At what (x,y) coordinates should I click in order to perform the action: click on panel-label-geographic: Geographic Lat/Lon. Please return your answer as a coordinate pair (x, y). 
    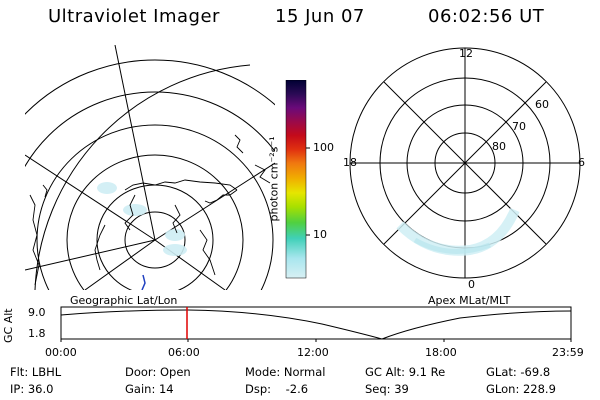
    Looking at the image, I should click on (124, 300).